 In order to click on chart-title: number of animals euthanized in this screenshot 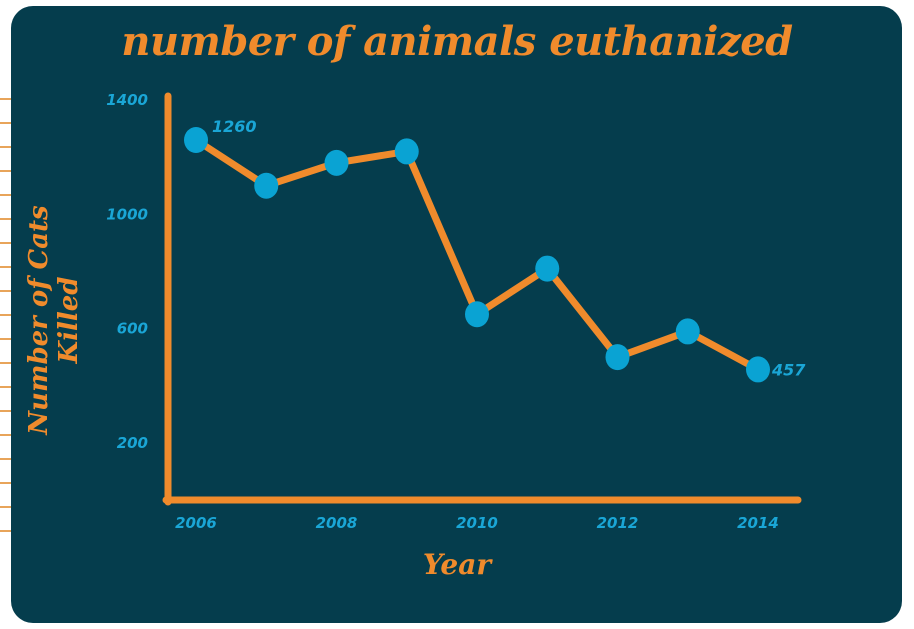, I will do `click(457, 41)`.